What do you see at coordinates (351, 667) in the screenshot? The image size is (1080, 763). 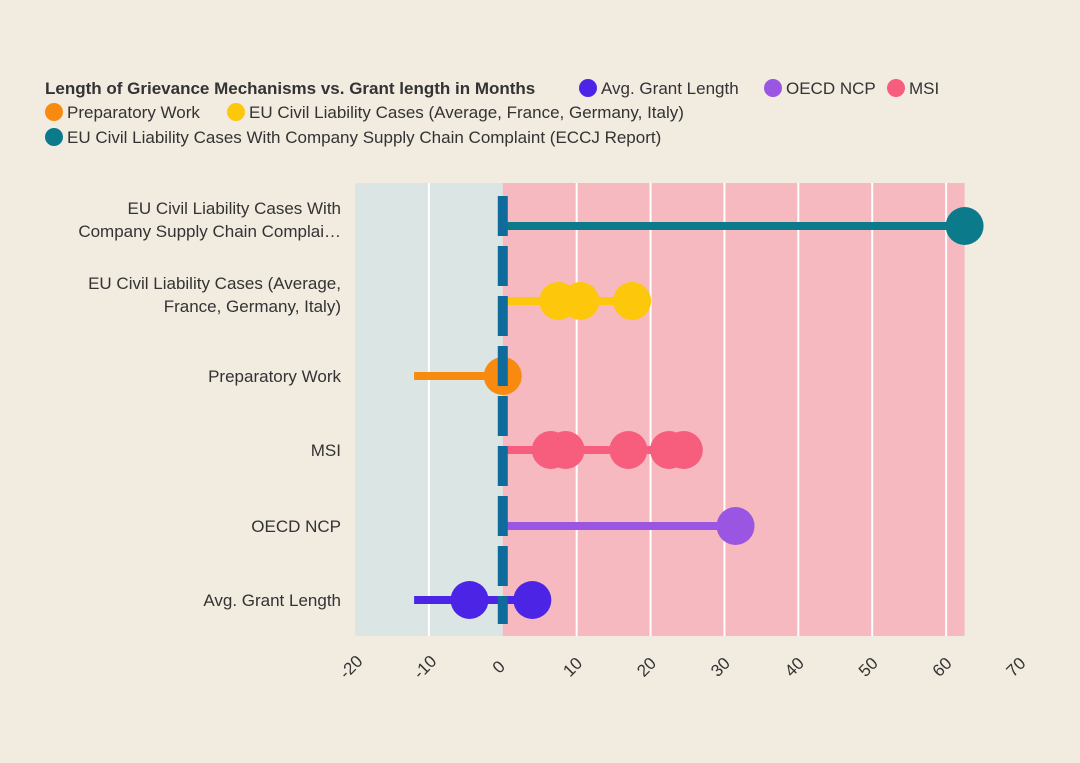 I see `x-tick-label: -20` at bounding box center [351, 667].